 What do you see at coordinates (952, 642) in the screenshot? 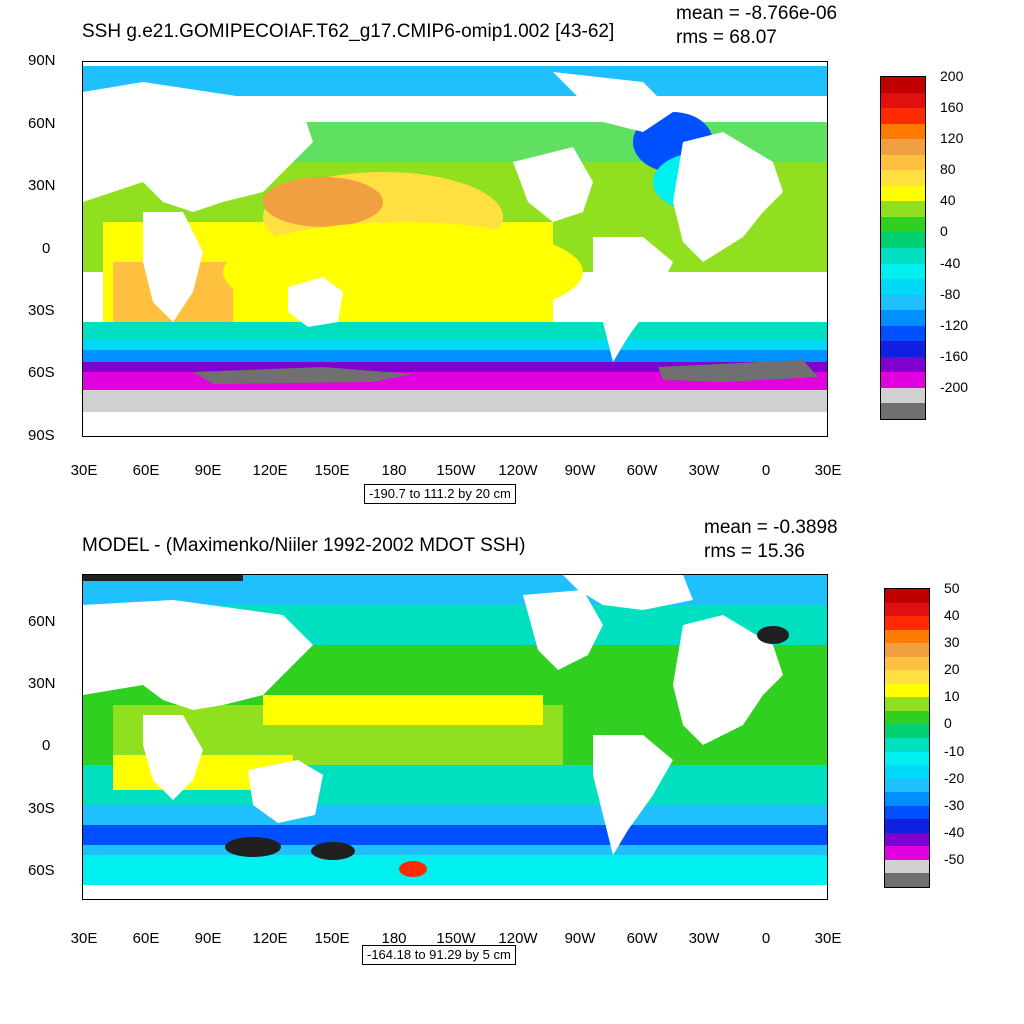
I see `bottom-colorbar-label: 30` at bounding box center [952, 642].